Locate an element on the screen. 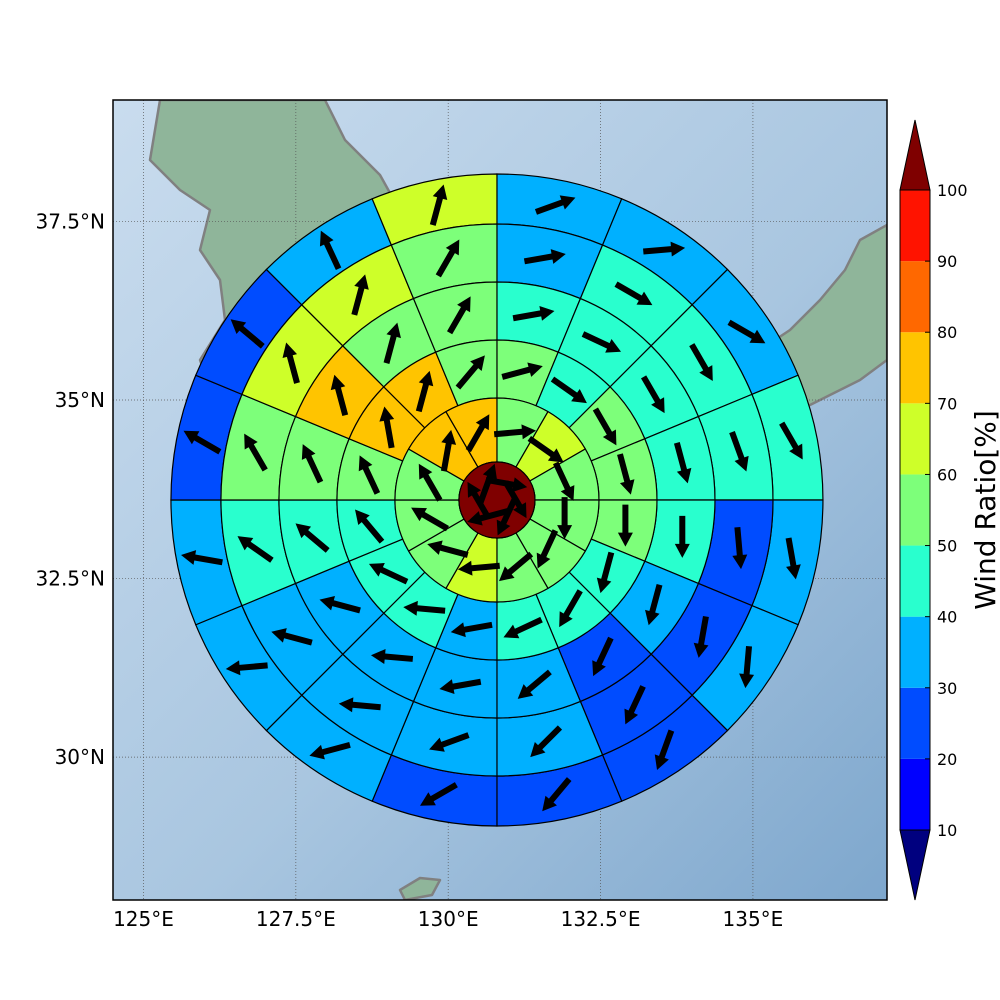 This screenshot has height=1000, width=1000. colorbar-tick-label: 70 is located at coordinates (947, 403).